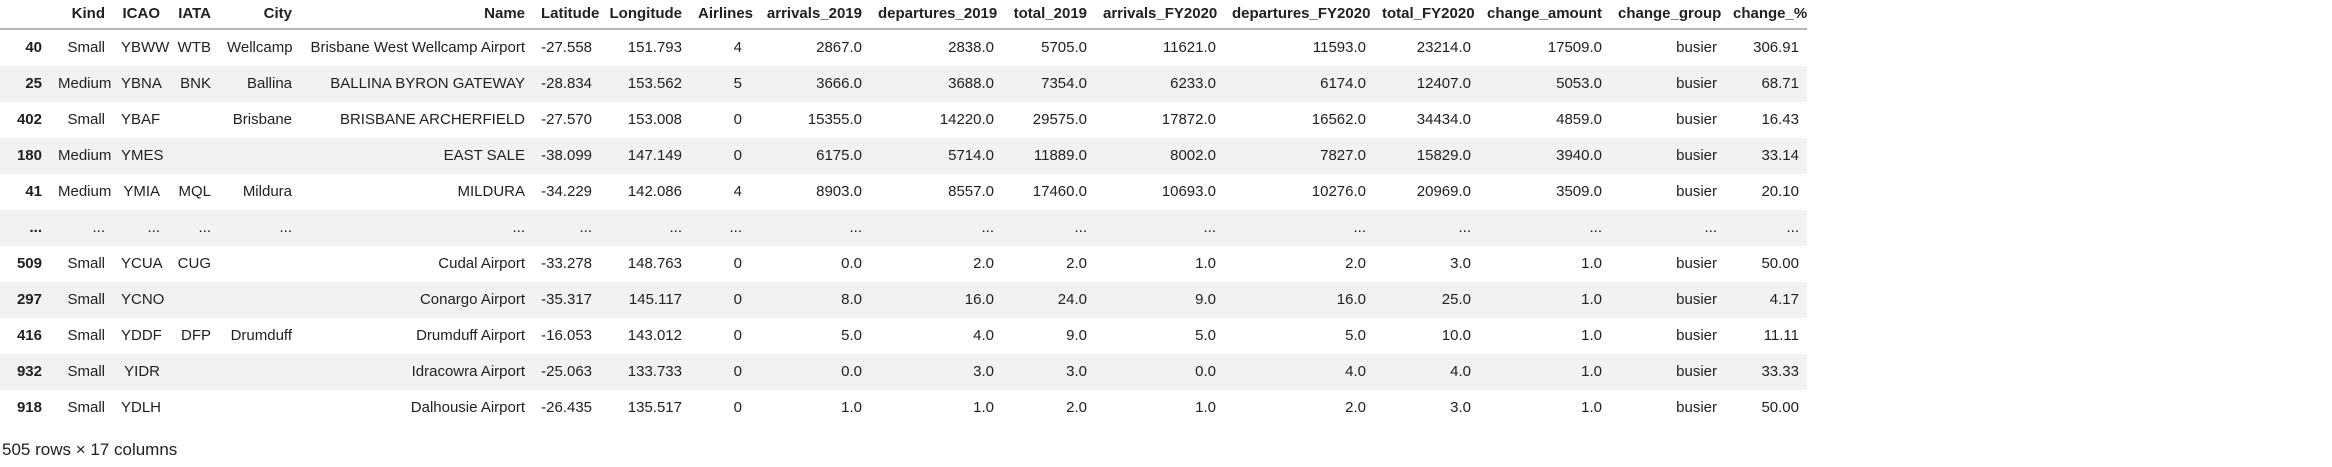 Image resolution: width=2332 pixels, height=467 pixels. I want to click on table-cell: 5705.0, so click(1064, 47).